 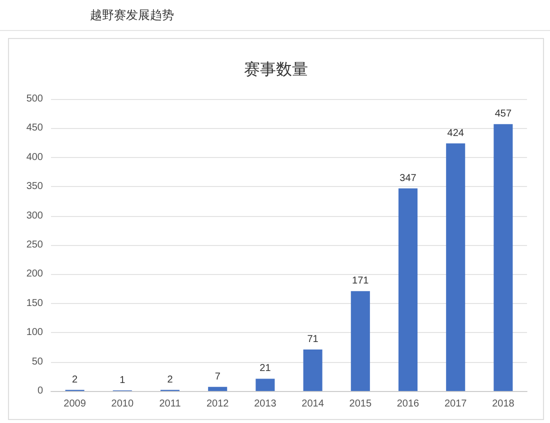 I want to click on data-label: 7, so click(x=217, y=376).